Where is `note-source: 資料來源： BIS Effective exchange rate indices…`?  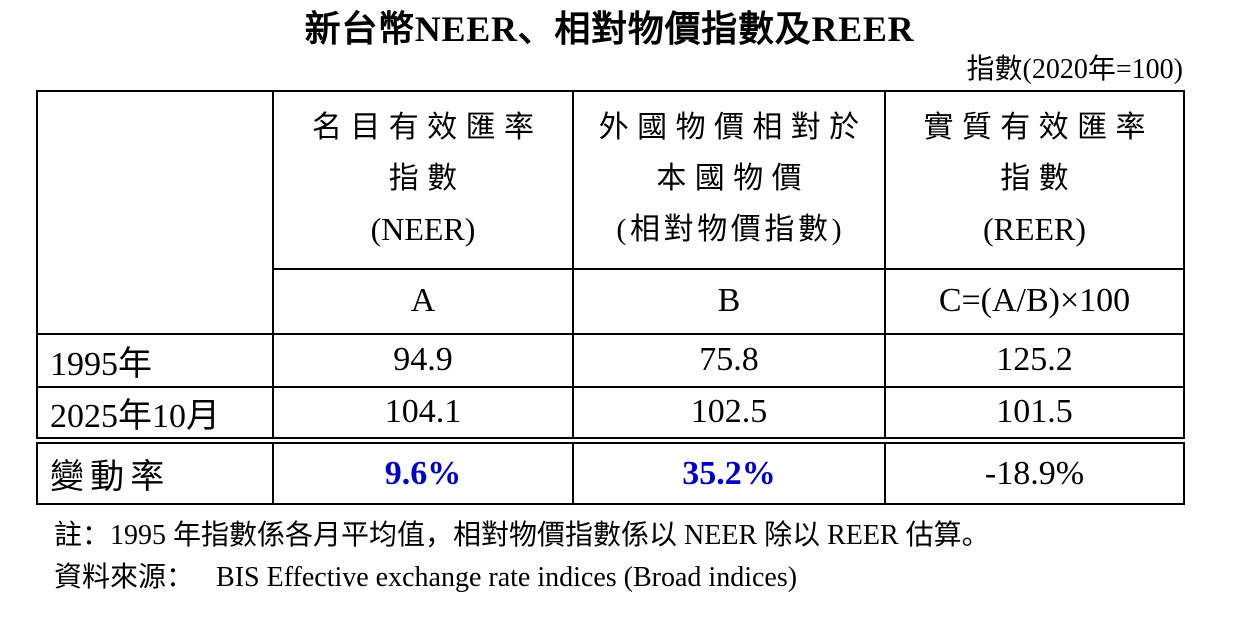 note-source: 資料來源： BIS Effective exchange rate indices… is located at coordinates (618, 578).